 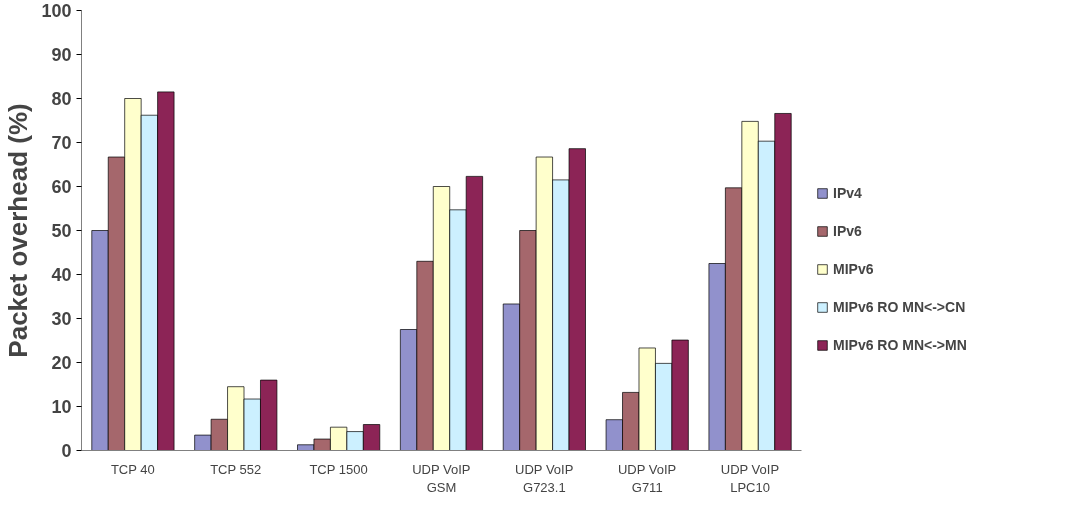 What do you see at coordinates (132, 469) in the screenshot?
I see `x-tick-label: TCP 40` at bounding box center [132, 469].